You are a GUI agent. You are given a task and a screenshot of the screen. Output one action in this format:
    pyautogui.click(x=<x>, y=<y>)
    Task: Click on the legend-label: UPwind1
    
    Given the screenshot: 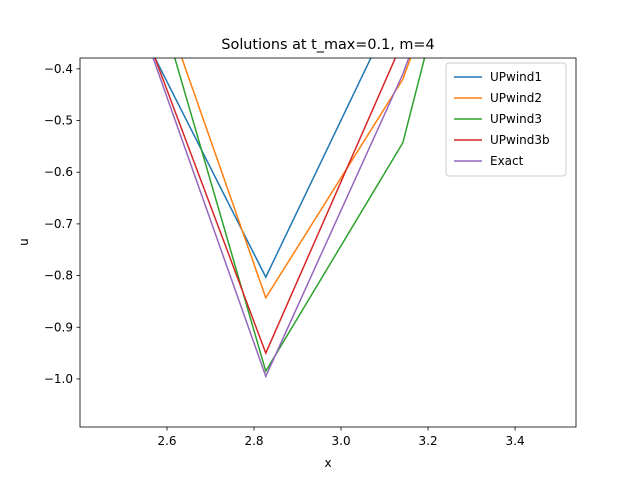 What is the action you would take?
    pyautogui.click(x=516, y=77)
    